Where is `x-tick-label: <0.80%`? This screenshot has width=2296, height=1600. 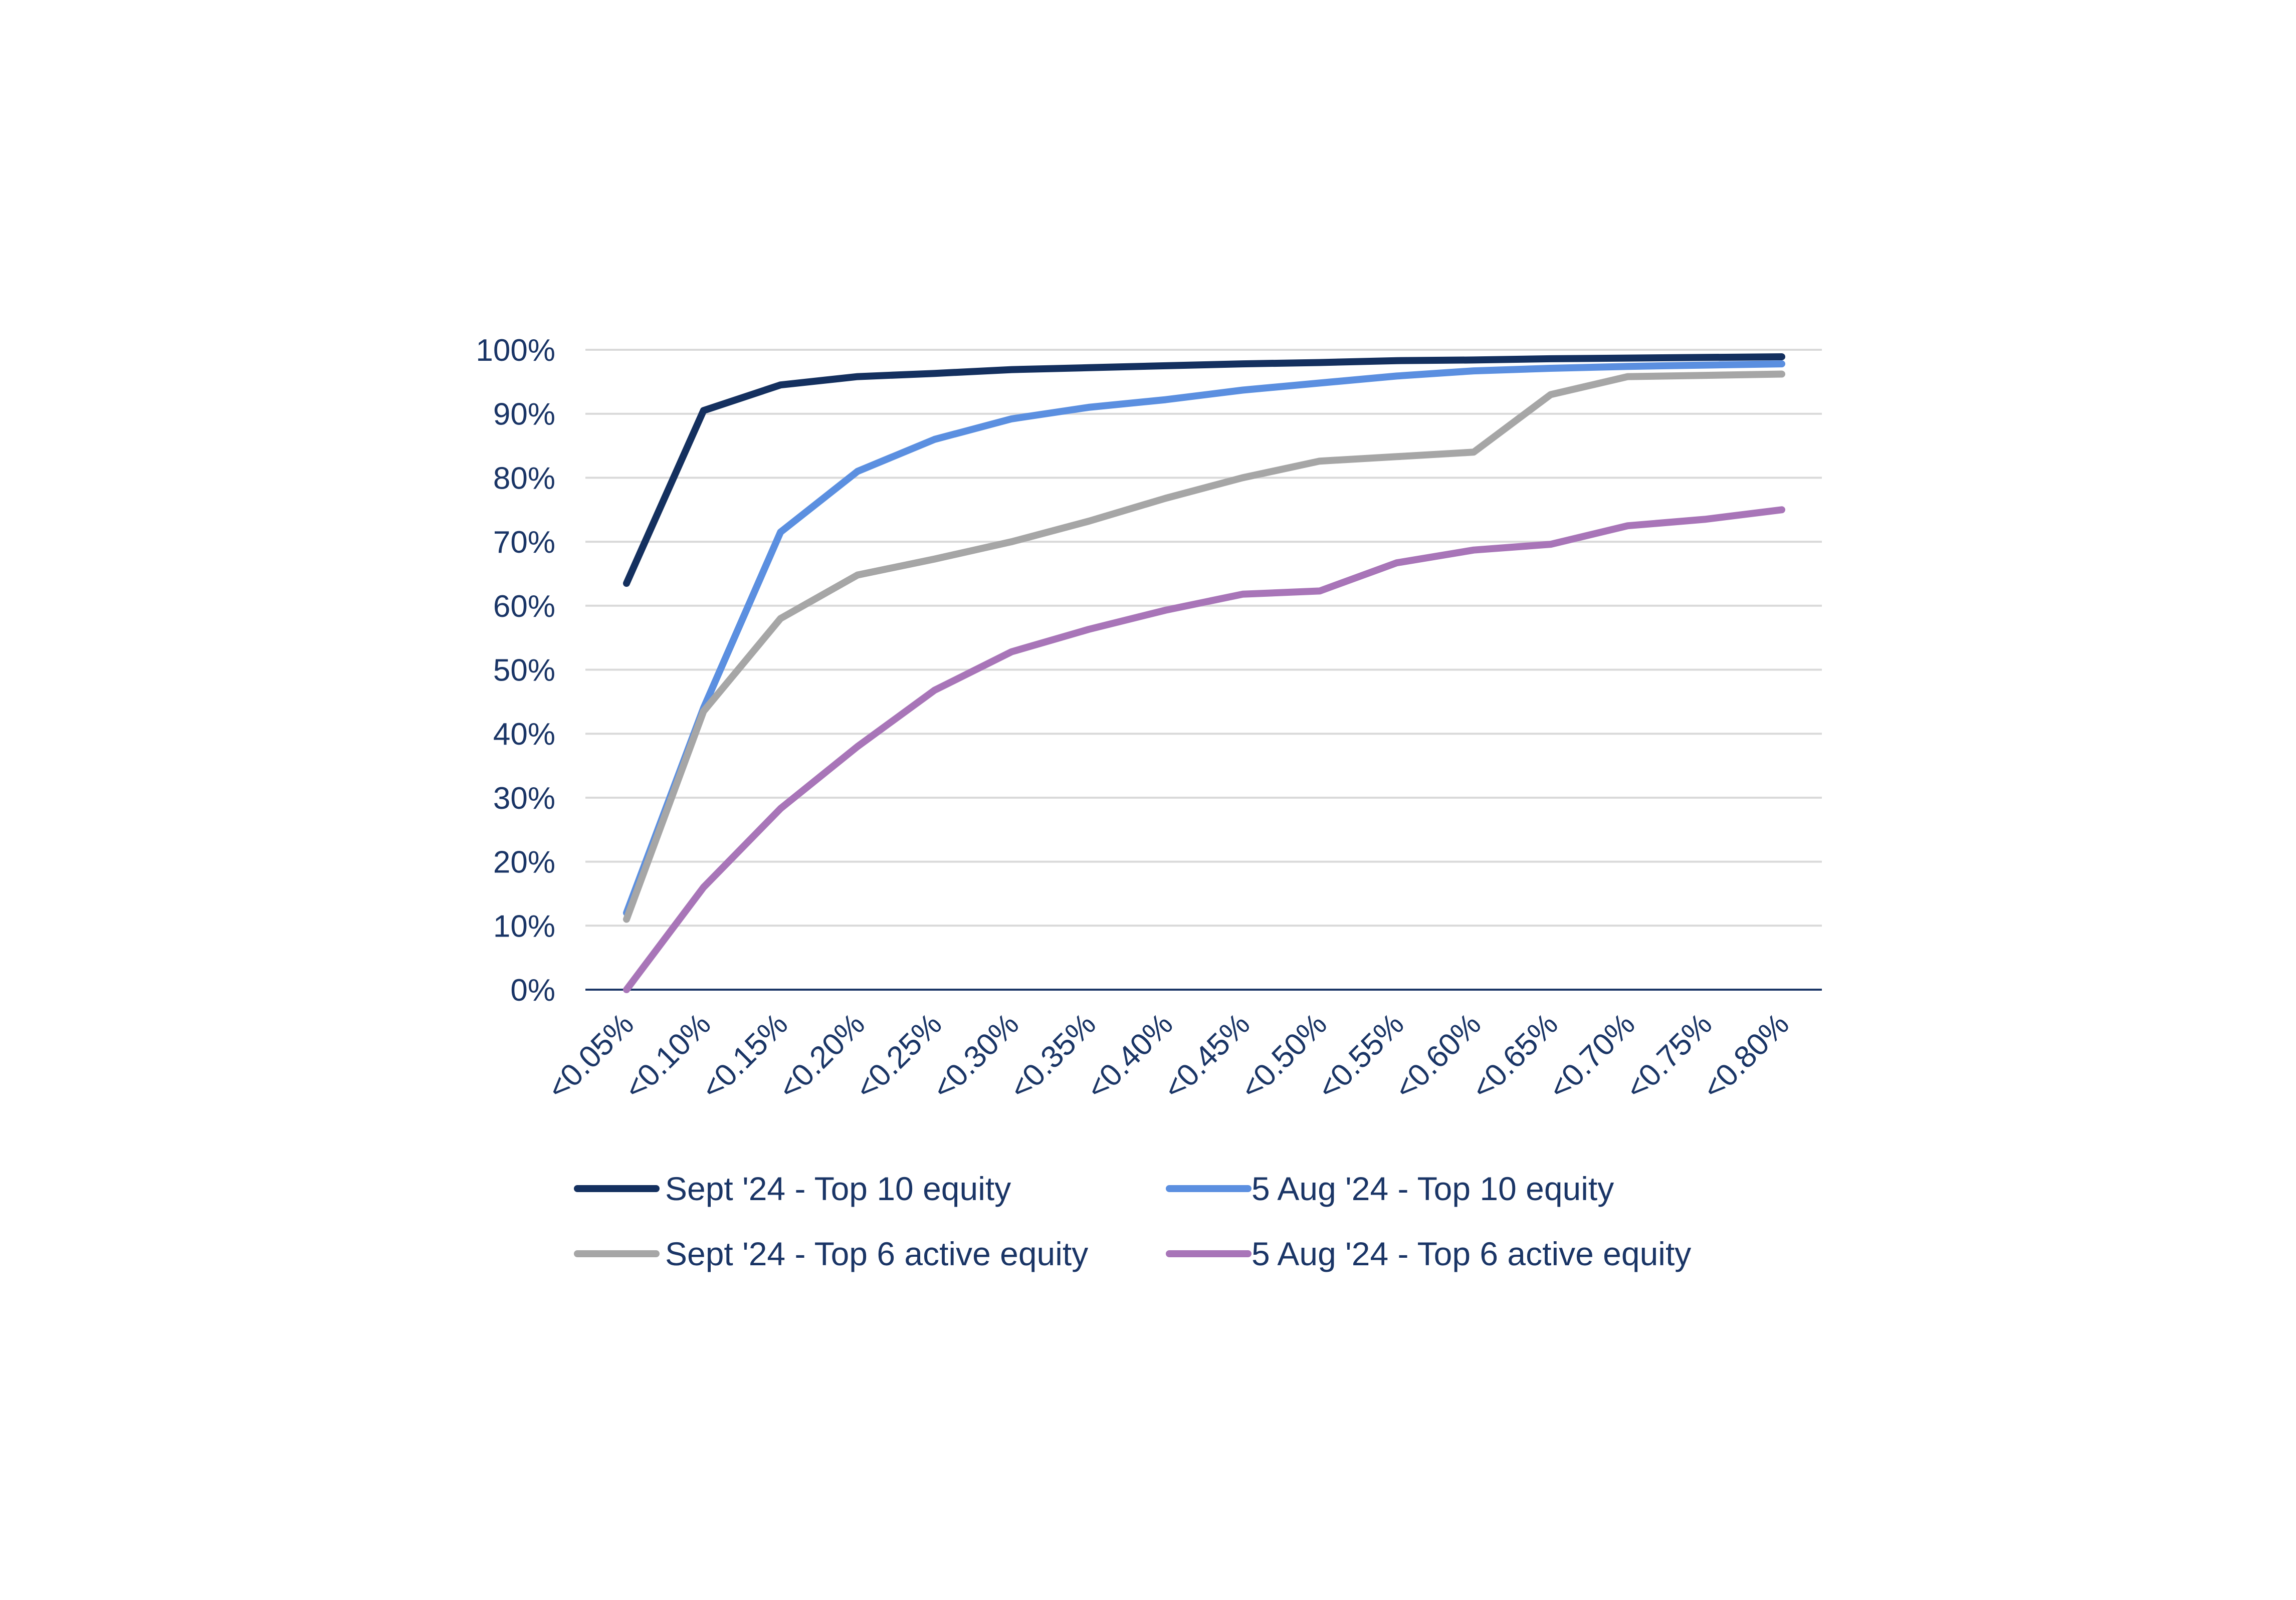
x-tick-label: <0.80% is located at coordinates (1746, 1056).